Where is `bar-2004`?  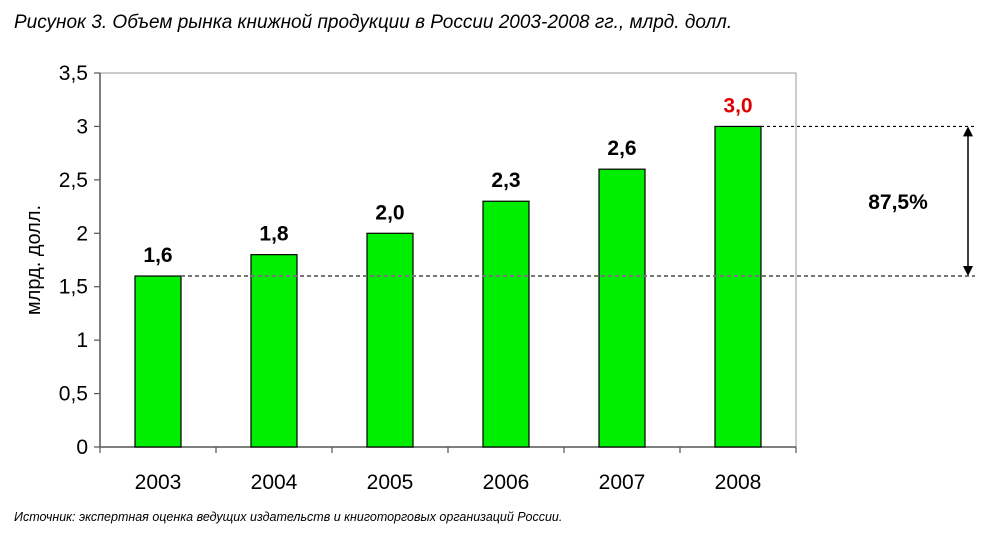
bar-2004 is located at coordinates (274, 351).